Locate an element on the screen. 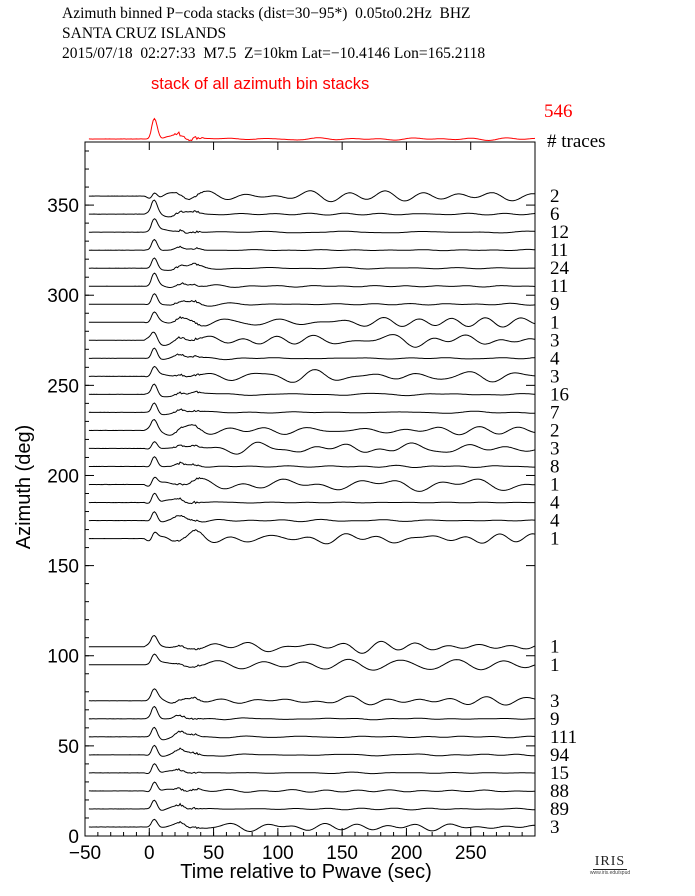  trace-count-310: 11 is located at coordinates (559, 286).